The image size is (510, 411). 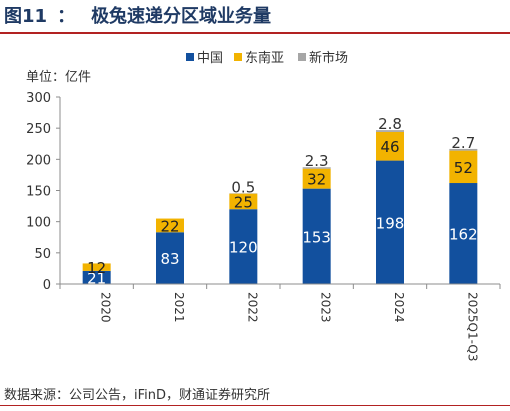 What do you see at coordinates (58, 77) in the screenshot?
I see `unit-label: 单位：亿件` at bounding box center [58, 77].